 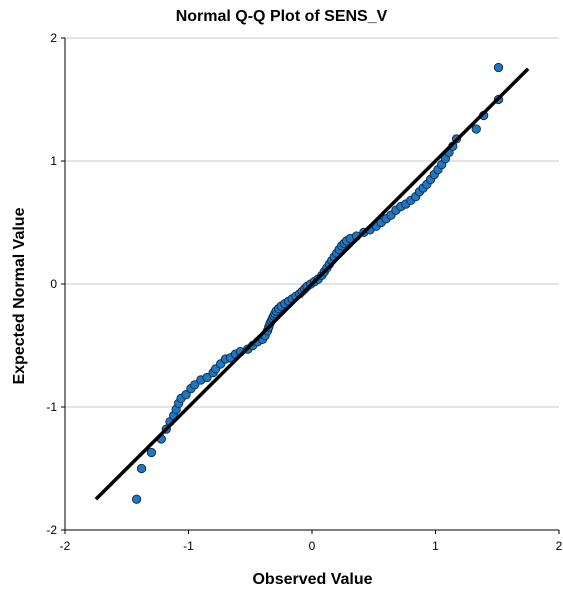 What do you see at coordinates (435, 546) in the screenshot?
I see `x-tick-label: 1` at bounding box center [435, 546].